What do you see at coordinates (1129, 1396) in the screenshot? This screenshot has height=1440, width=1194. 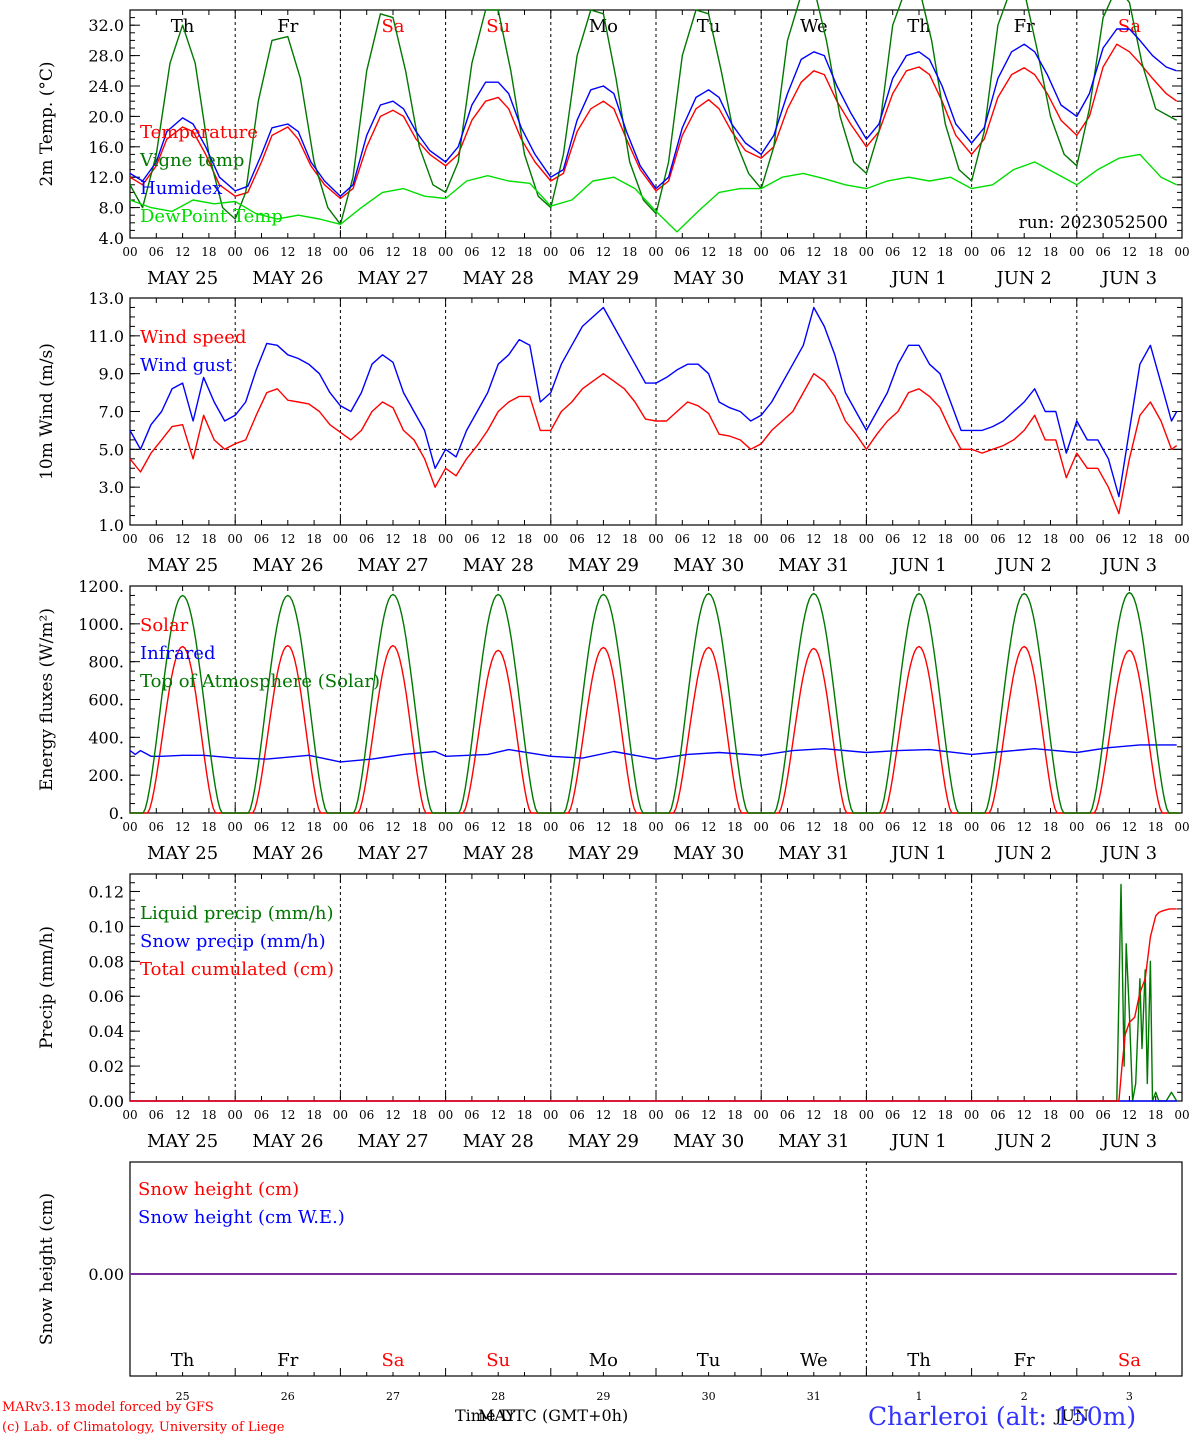 I see `day-number-label: 3` at bounding box center [1129, 1396].